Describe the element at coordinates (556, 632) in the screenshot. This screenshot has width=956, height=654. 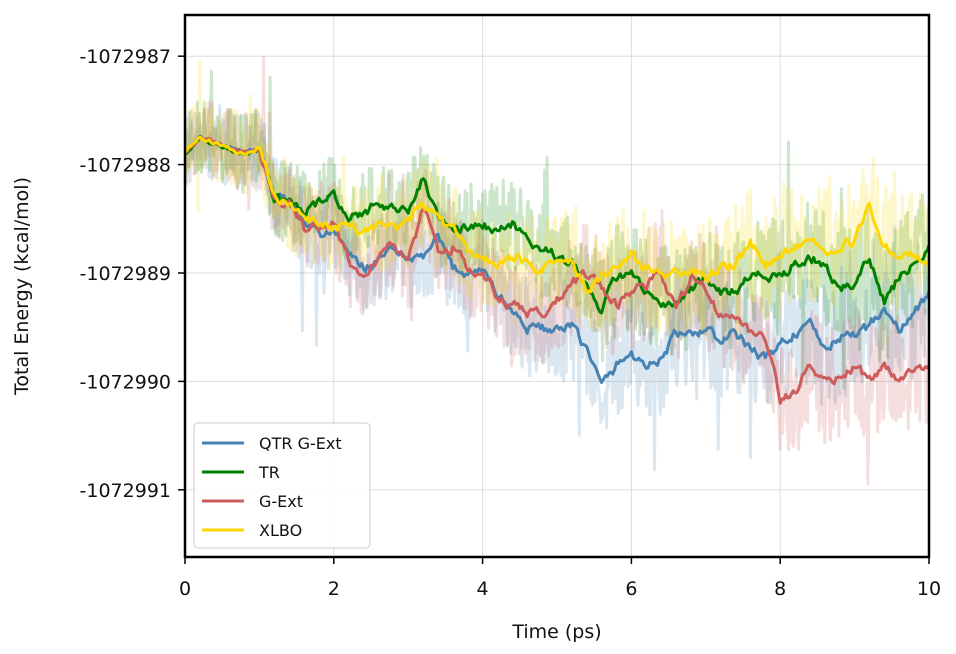
I see `x-axis-title: Time (ps)` at that location.